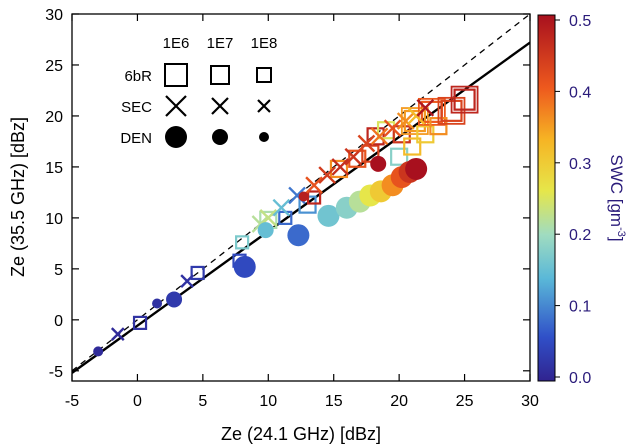  I want to click on colorbar, so click(546, 198).